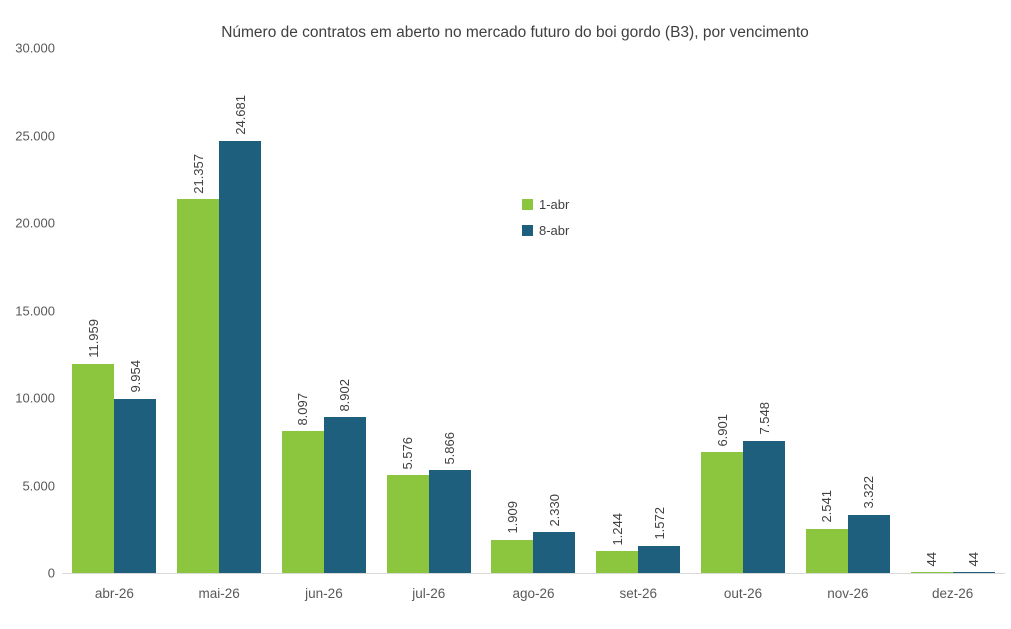 This screenshot has width=1011, height=629. I want to click on x-axis-label-ago-26: ago-26, so click(533, 593).